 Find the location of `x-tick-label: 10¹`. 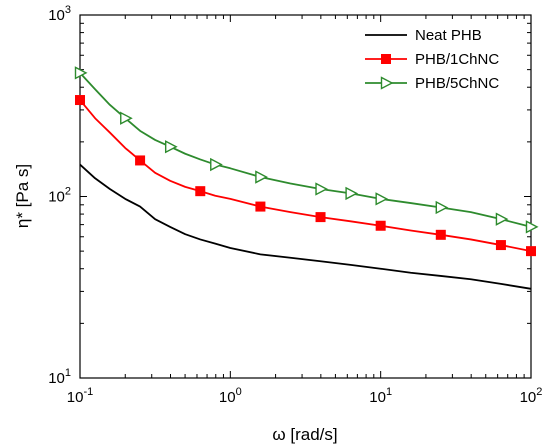

x-tick-label: 10¹ is located at coordinates (380, 396).